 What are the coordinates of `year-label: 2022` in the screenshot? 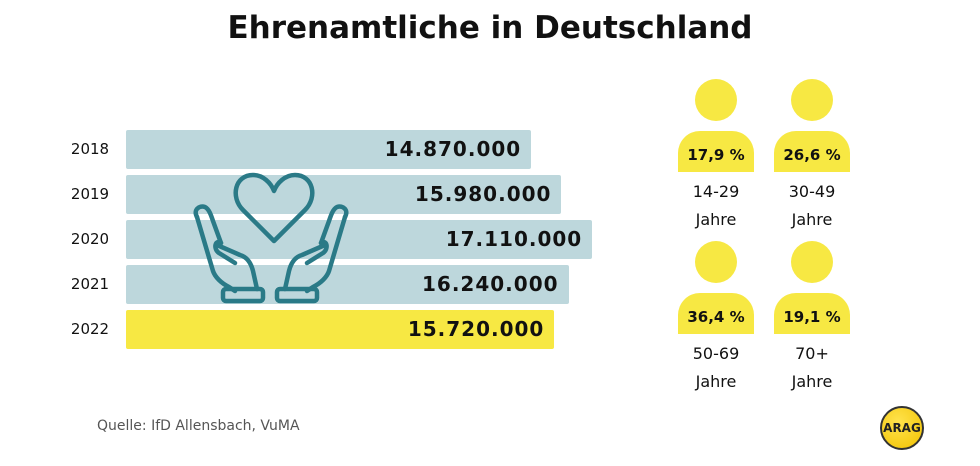 It's located at (90, 329).